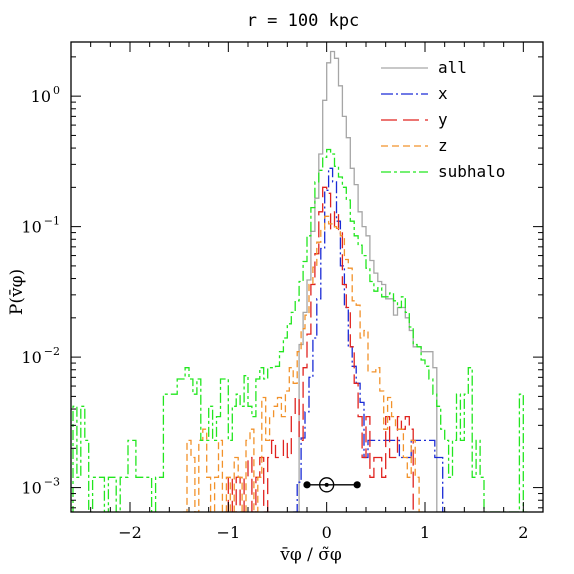 The height and width of the screenshot is (574, 574). Describe the element at coordinates (229, 532) in the screenshot. I see `x-tick-label: −1` at that location.